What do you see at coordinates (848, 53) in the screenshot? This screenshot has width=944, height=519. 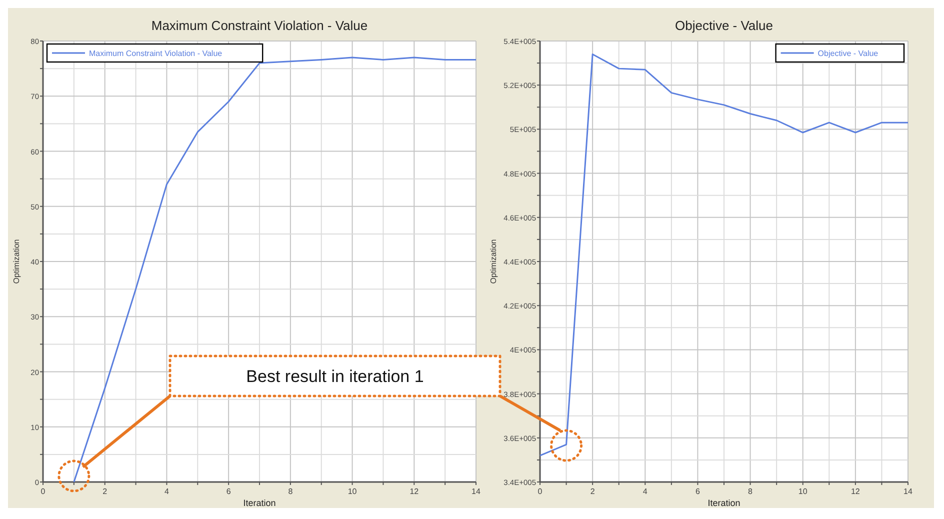 I see `legend-label: Objective - Value` at bounding box center [848, 53].